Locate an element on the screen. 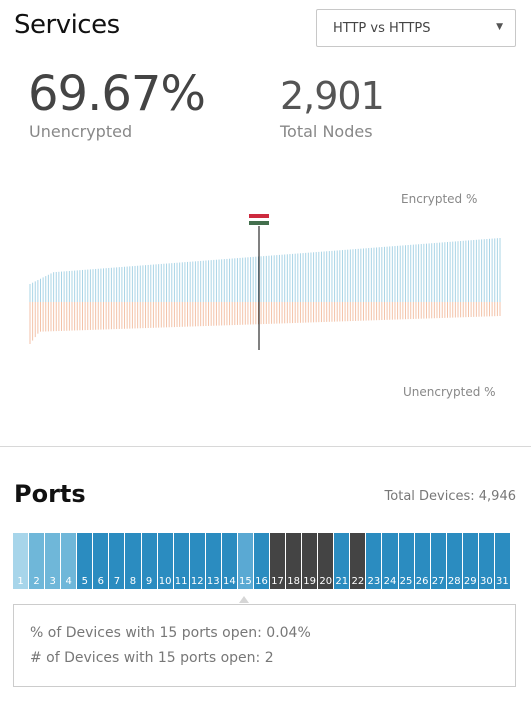  selected-port-pointer is located at coordinates (244, 599).